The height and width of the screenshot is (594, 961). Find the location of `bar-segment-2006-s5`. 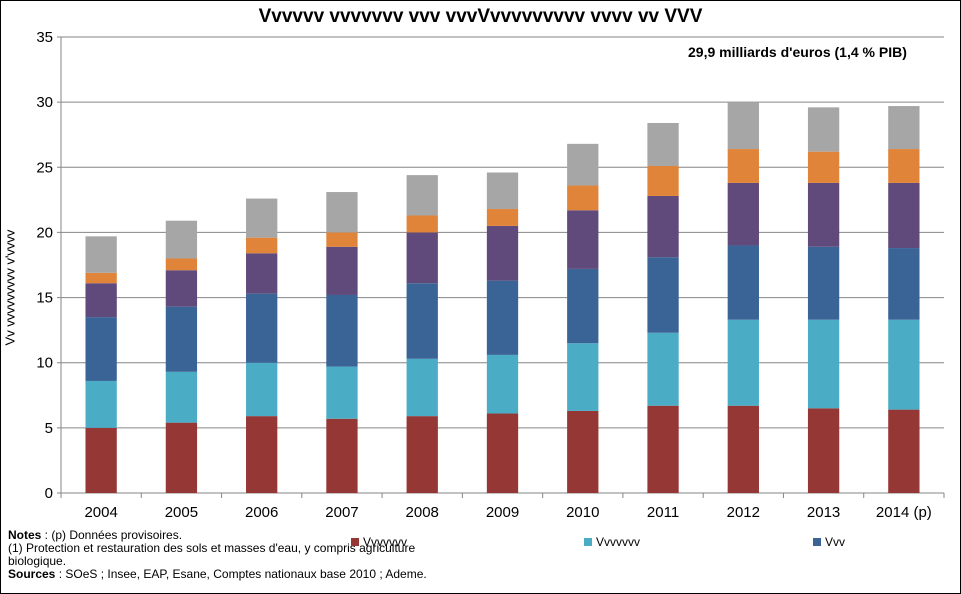

bar-segment-2006-s5 is located at coordinates (262, 245).